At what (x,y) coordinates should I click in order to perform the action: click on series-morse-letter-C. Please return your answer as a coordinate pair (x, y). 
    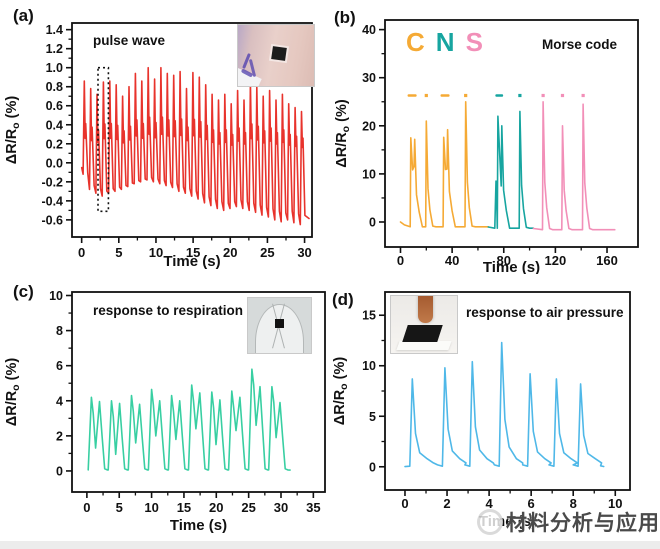
    Looking at the image, I should click on (444, 164).